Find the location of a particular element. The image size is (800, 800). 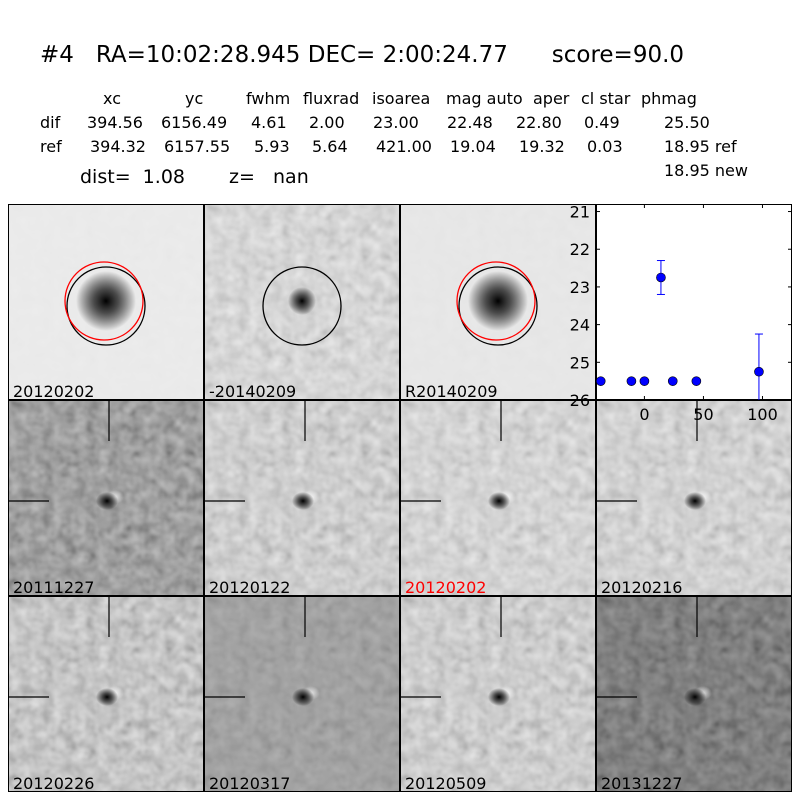

table-cell: 6156.49 is located at coordinates (194, 122).